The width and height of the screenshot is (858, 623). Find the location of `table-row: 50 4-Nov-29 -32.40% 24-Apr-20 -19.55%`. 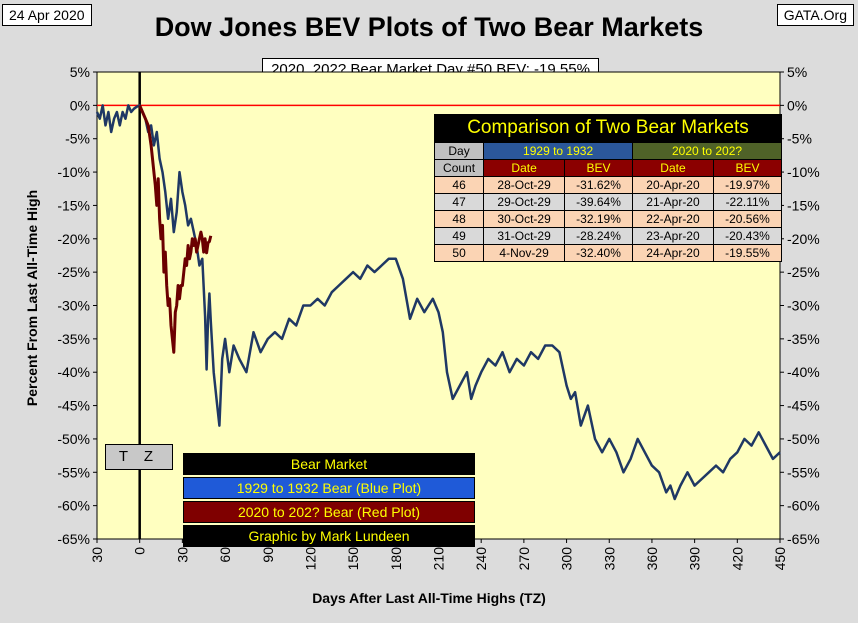

table-row: 50 4-Nov-29 -32.40% 24-Apr-20 -19.55% is located at coordinates (608, 253).